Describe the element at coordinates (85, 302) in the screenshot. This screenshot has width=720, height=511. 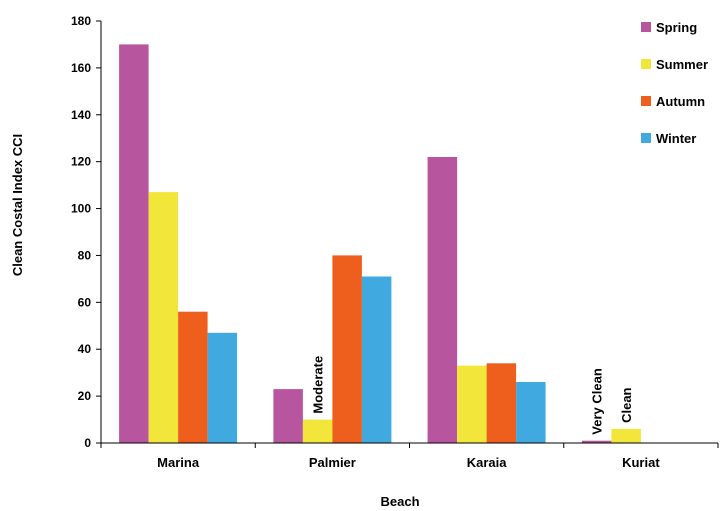
I see `y-tick-label: 60` at that location.